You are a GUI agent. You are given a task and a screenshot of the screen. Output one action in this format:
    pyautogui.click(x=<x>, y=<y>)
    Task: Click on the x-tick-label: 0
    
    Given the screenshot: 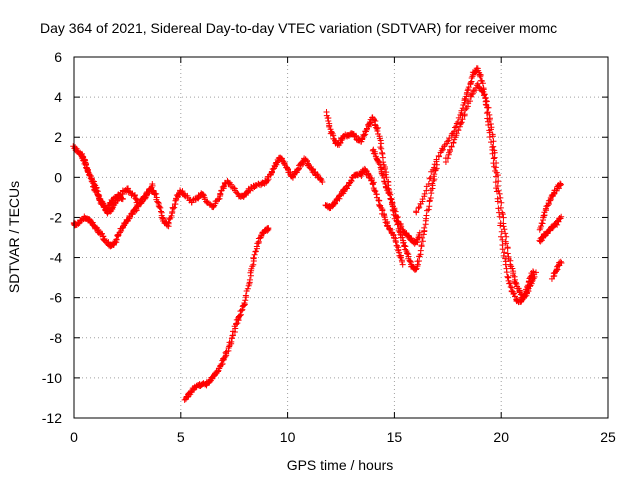 What is the action you would take?
    pyautogui.click(x=74, y=437)
    